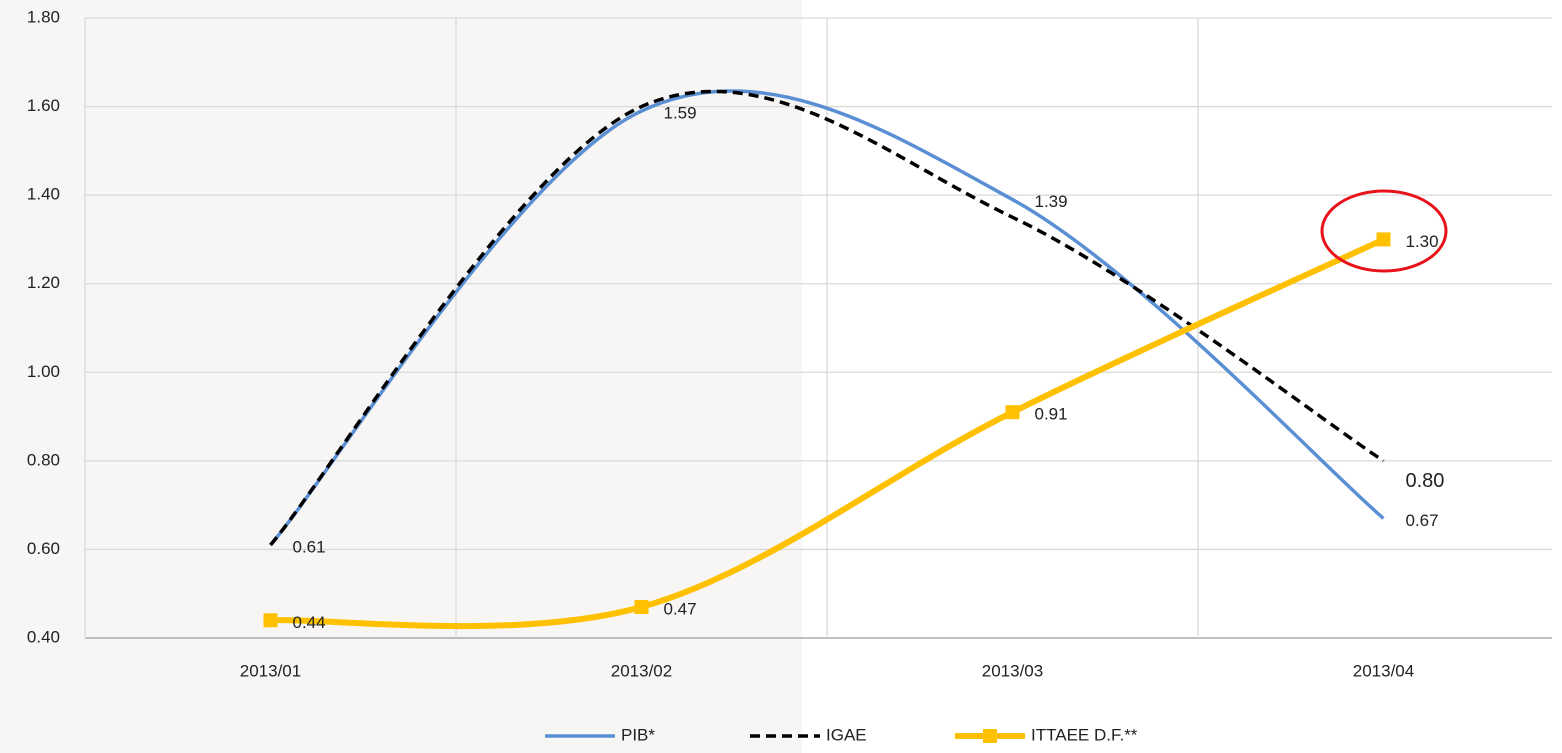 The width and height of the screenshot is (1562, 753). Describe the element at coordinates (680, 112) in the screenshot. I see `data-label: 1.59` at that location.